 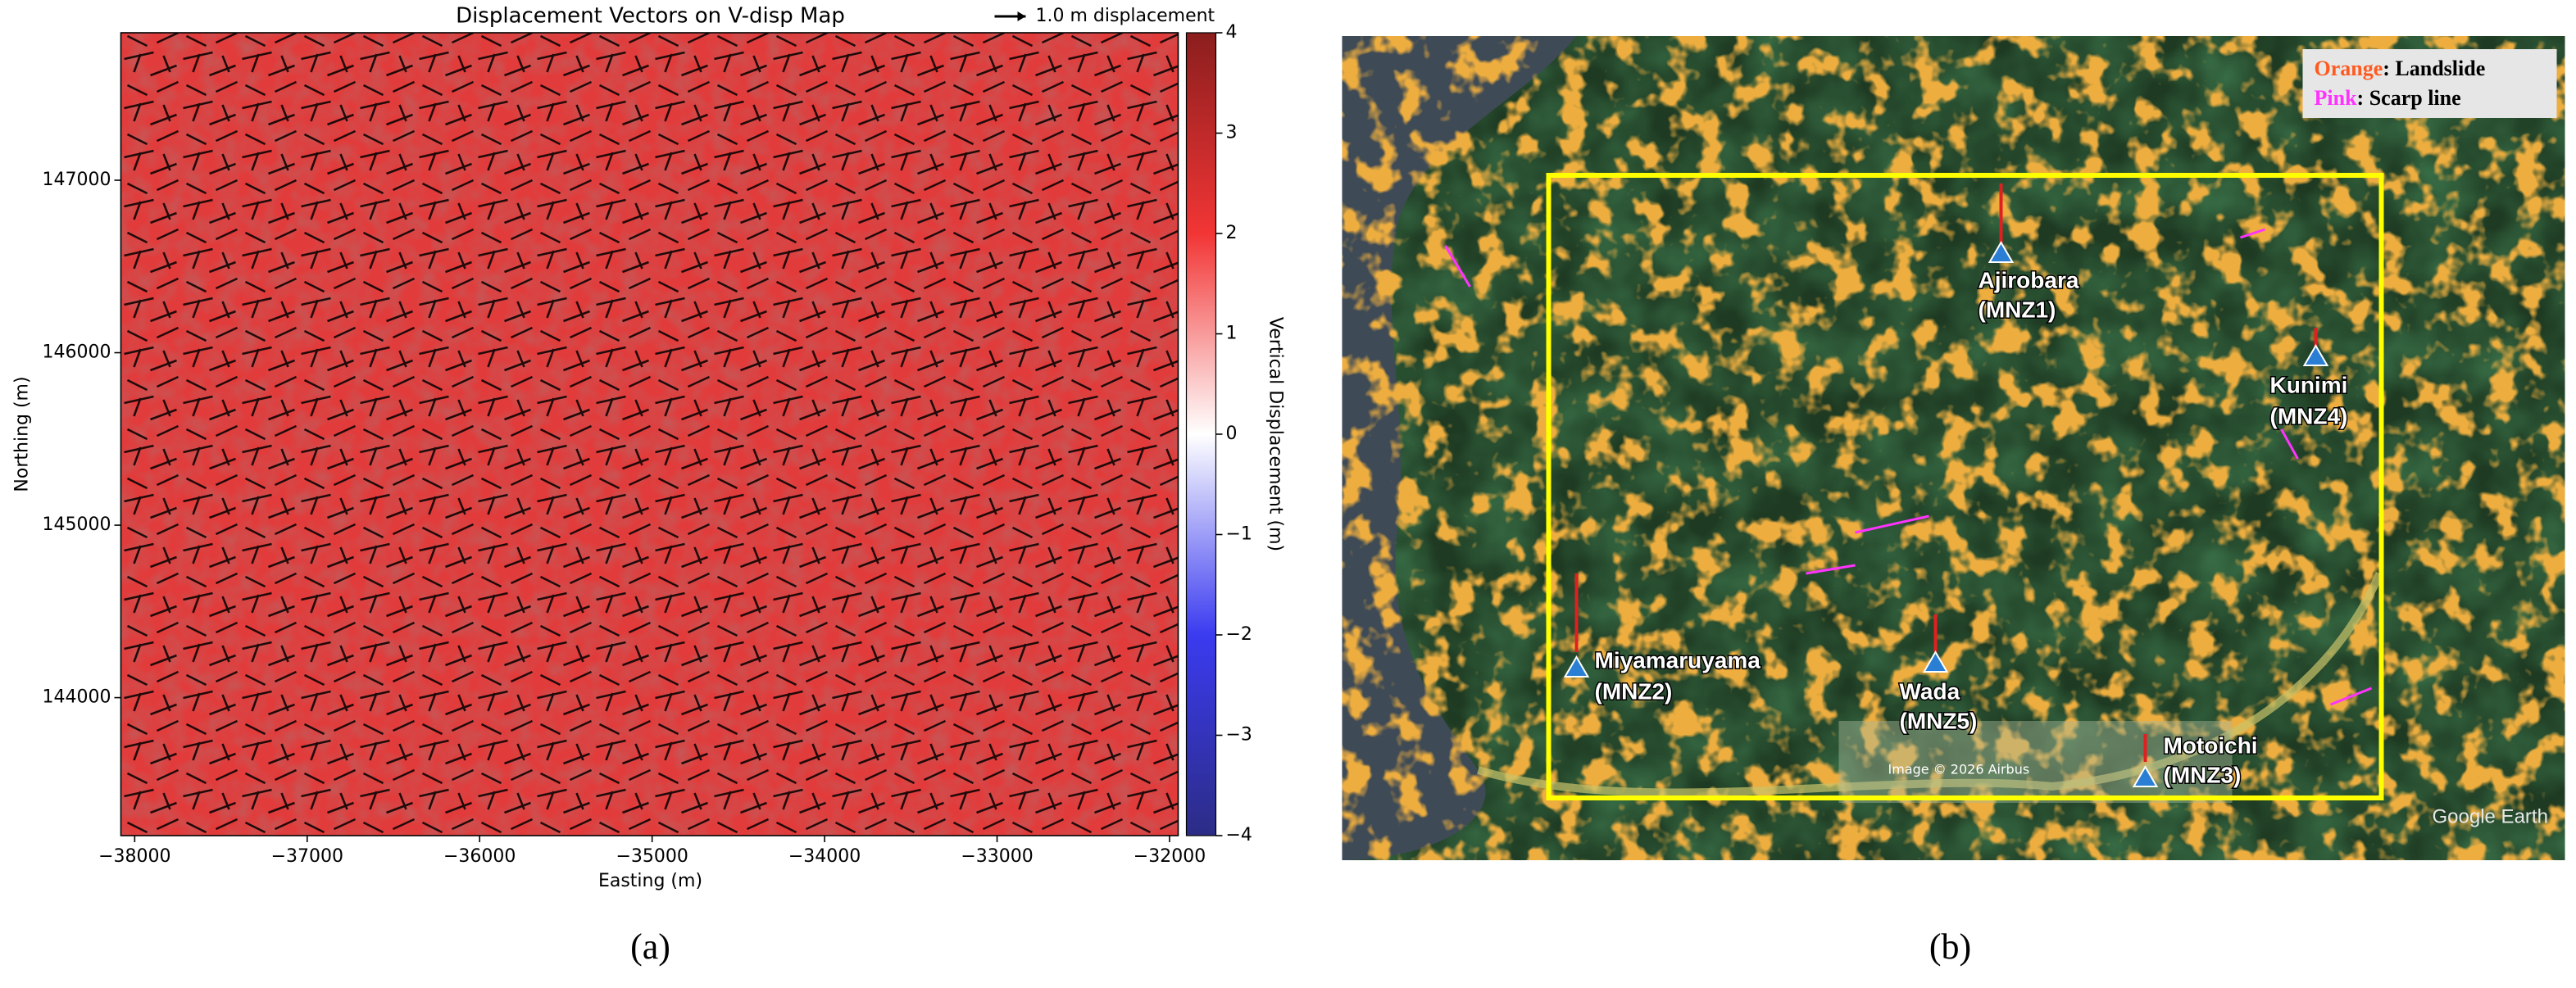 What do you see at coordinates (997, 856) in the screenshot?
I see `x-tick-label: −33000` at bounding box center [997, 856].